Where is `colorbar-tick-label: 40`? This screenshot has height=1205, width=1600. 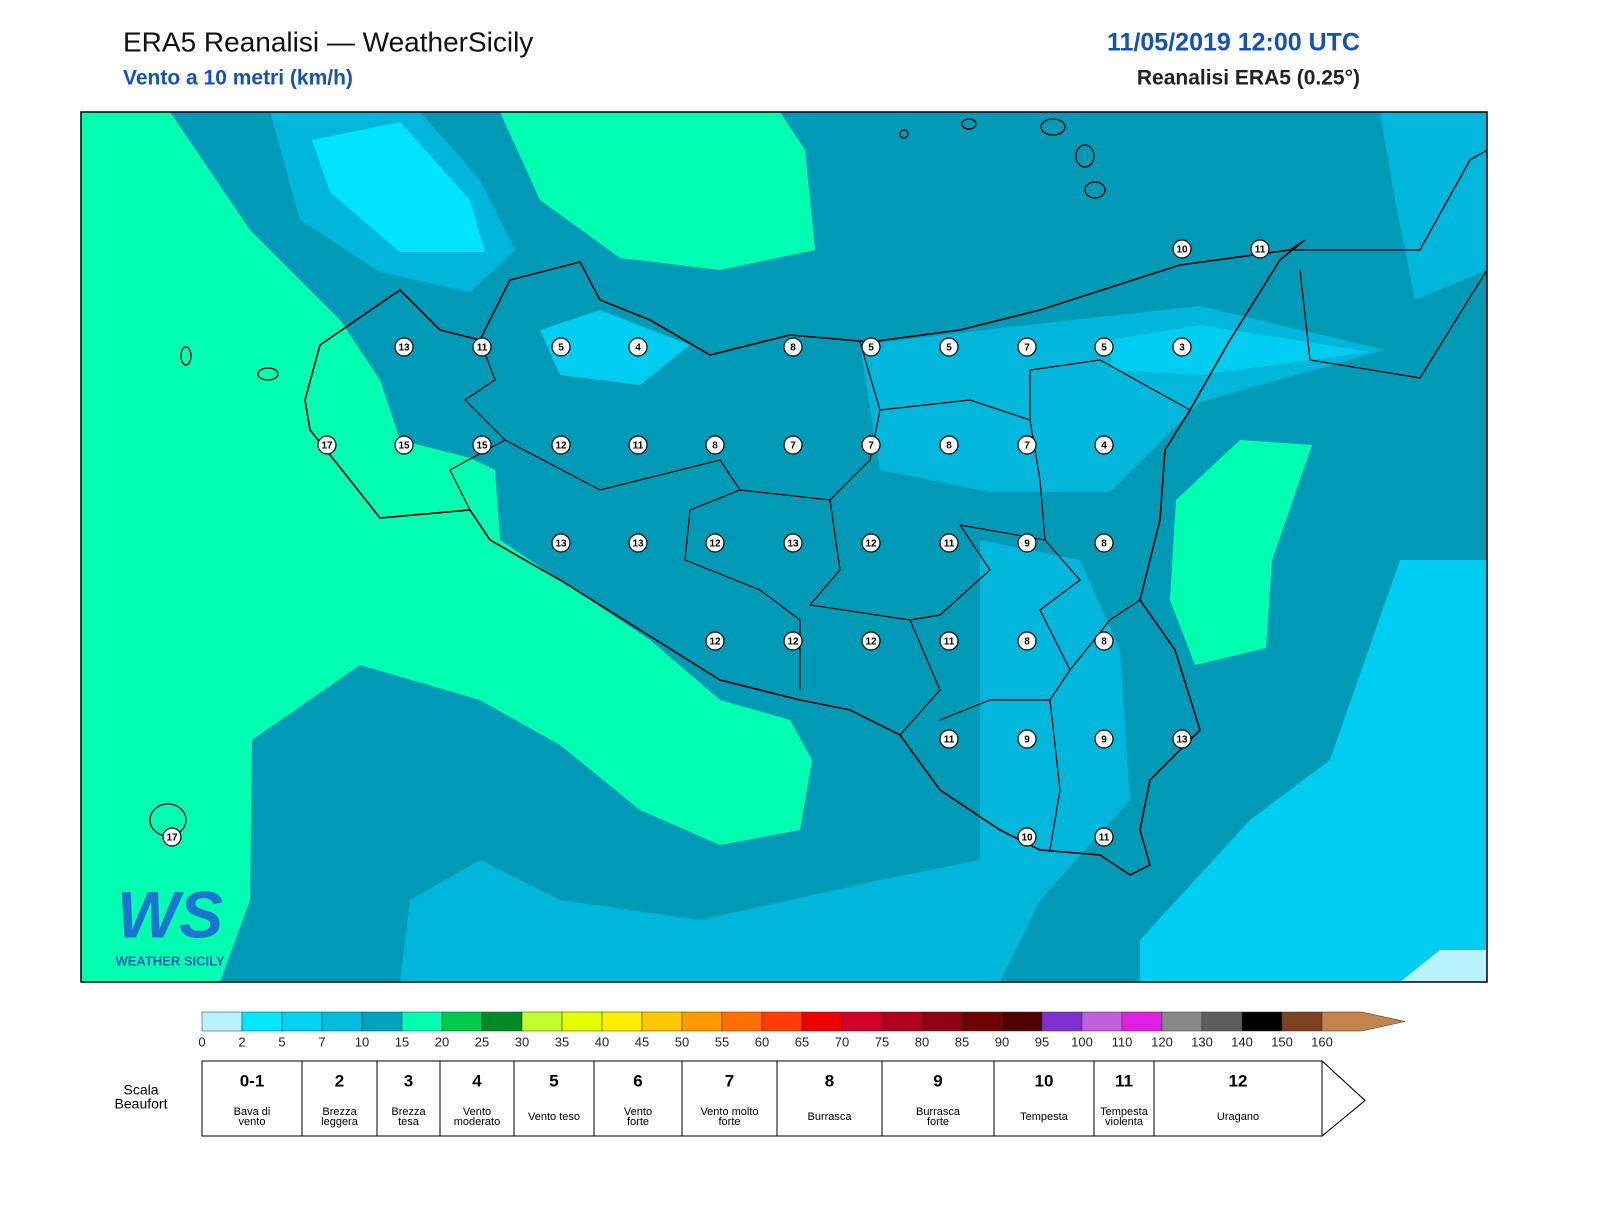 colorbar-tick-label: 40 is located at coordinates (602, 1041).